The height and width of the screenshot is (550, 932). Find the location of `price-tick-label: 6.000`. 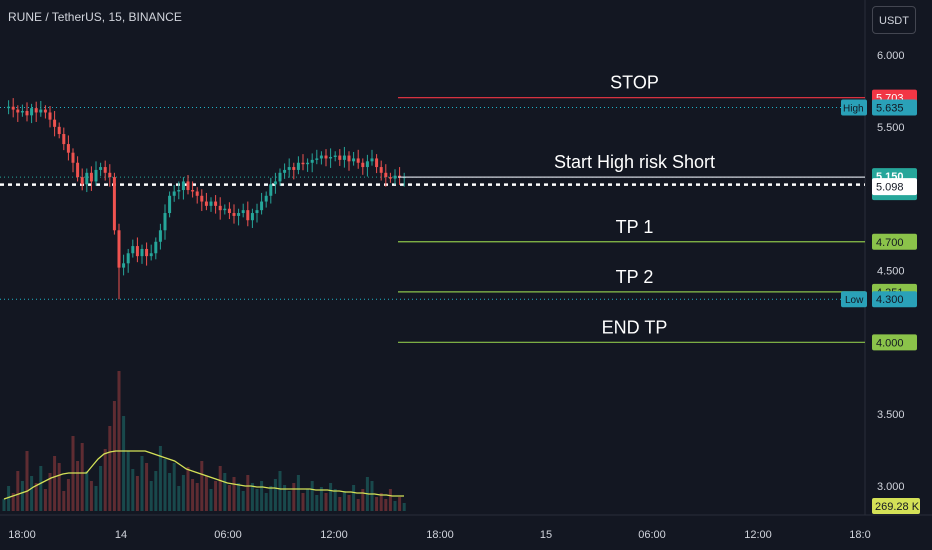

price-tick-label: 6.000 is located at coordinates (891, 56).